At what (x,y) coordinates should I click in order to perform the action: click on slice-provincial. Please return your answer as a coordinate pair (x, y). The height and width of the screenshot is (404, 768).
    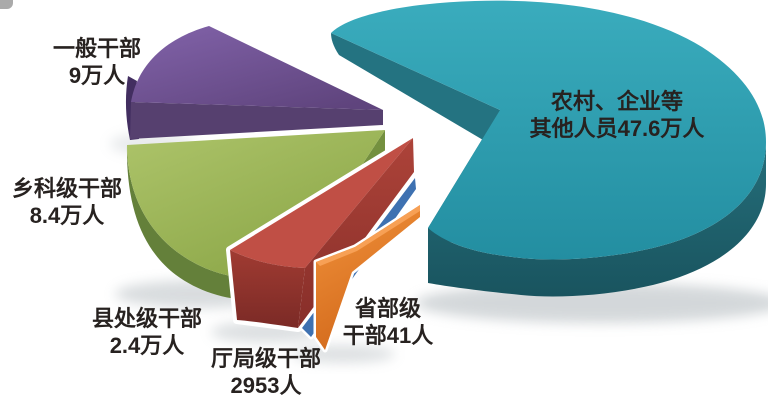
    Looking at the image, I should click on (368, 277).